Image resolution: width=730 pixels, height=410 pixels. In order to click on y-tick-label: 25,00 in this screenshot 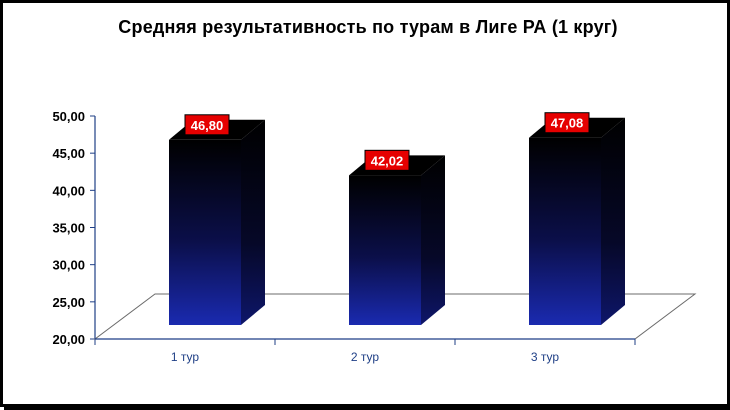, I will do `click(68, 302)`.